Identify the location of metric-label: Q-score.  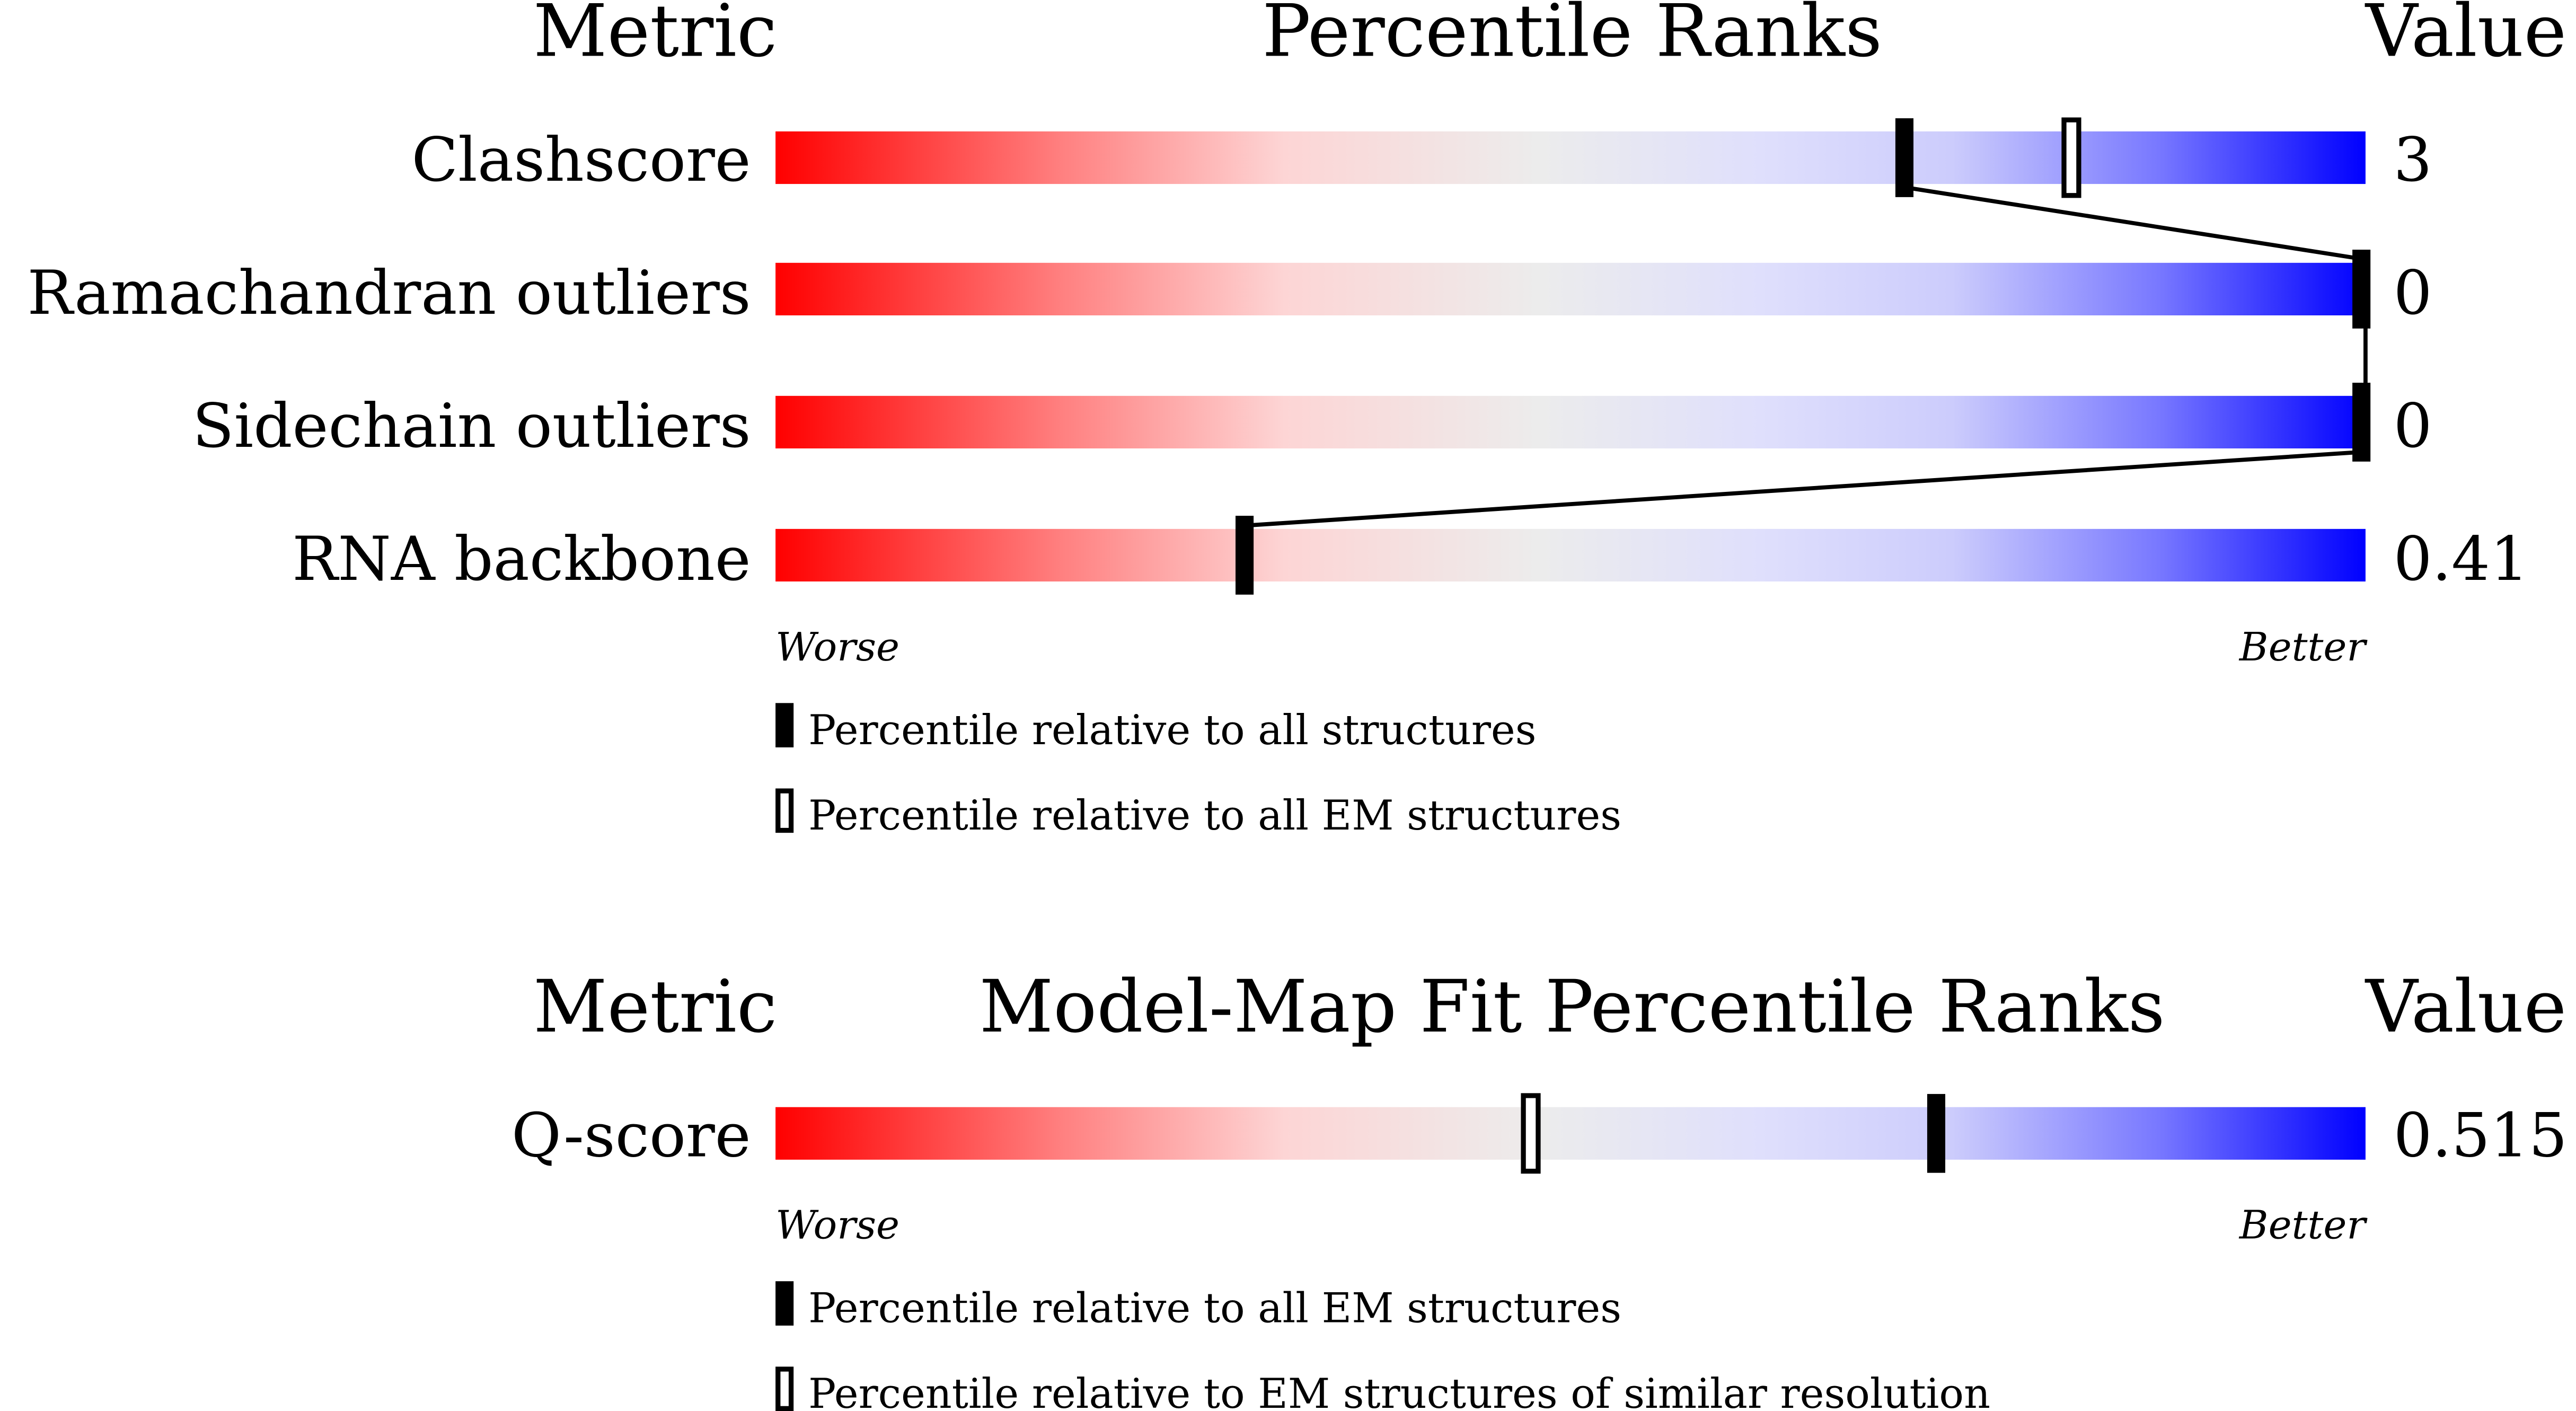
(631, 1136).